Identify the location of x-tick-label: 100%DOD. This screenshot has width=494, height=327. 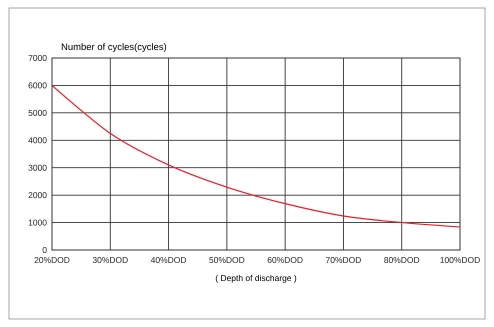
(460, 260).